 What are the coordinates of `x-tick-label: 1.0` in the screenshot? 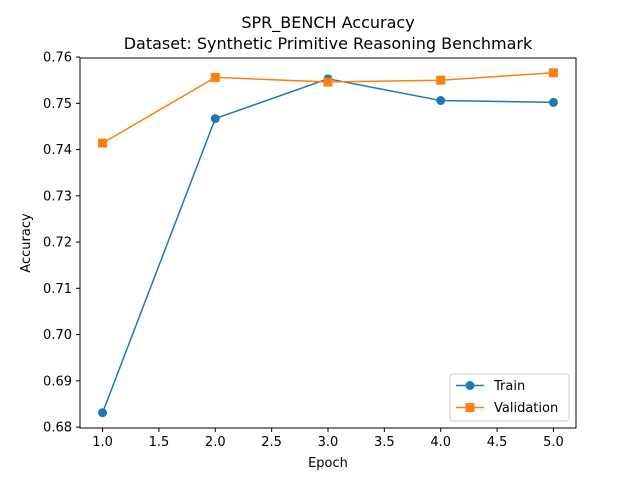 It's located at (102, 442).